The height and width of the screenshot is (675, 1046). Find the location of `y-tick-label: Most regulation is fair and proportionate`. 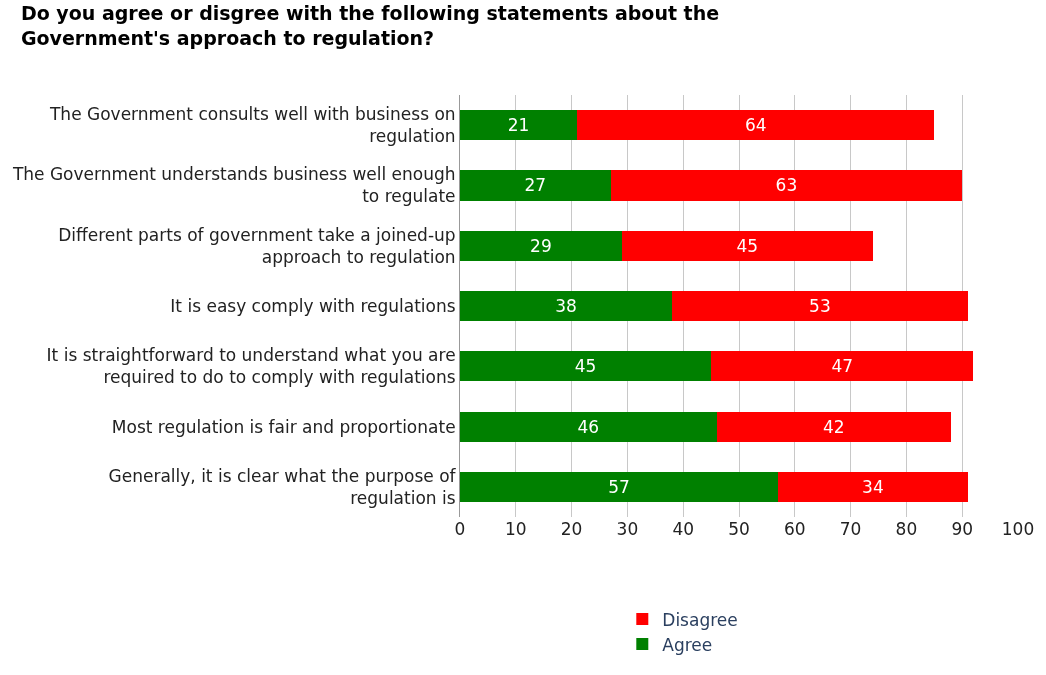

y-tick-label: Most regulation is fair and proportionate is located at coordinates (283, 426).